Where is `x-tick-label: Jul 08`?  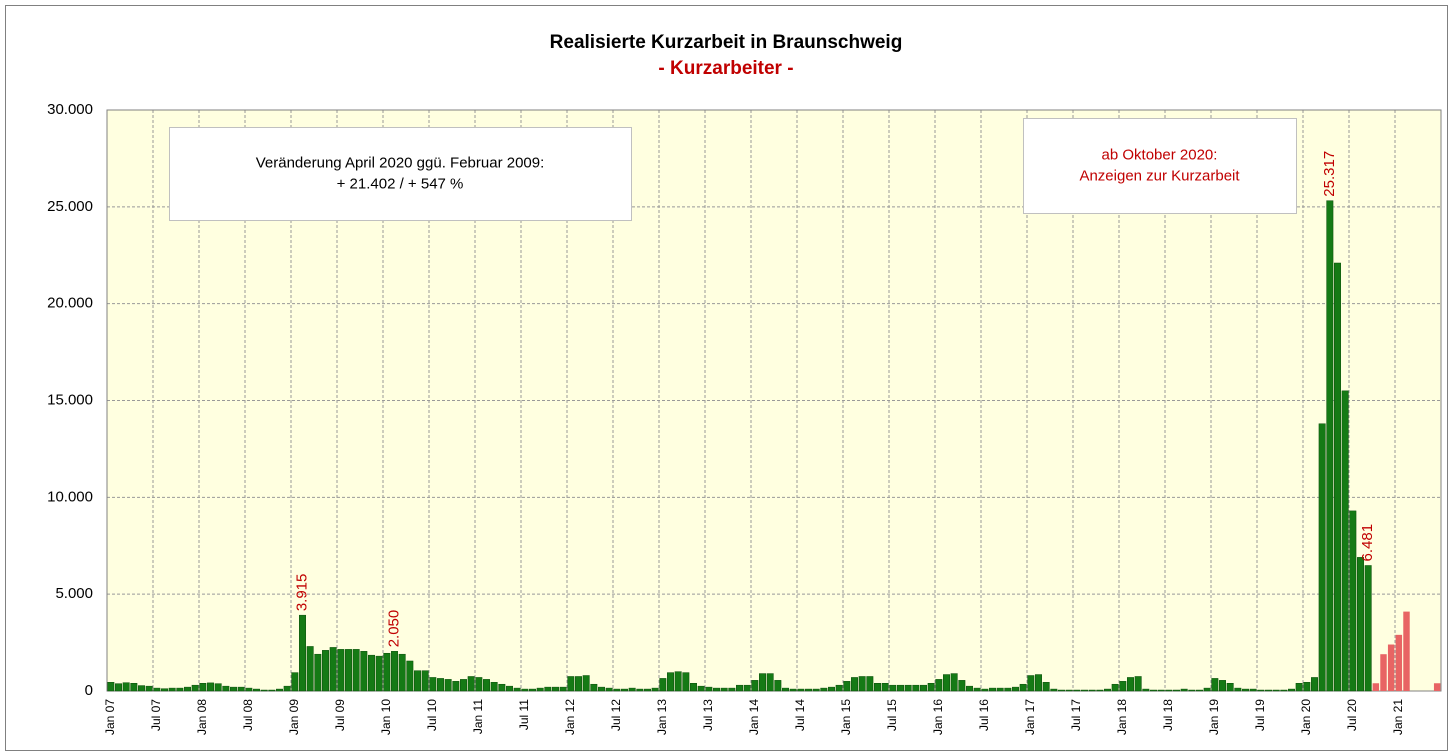 x-tick-label: Jul 08 is located at coordinates (248, 715).